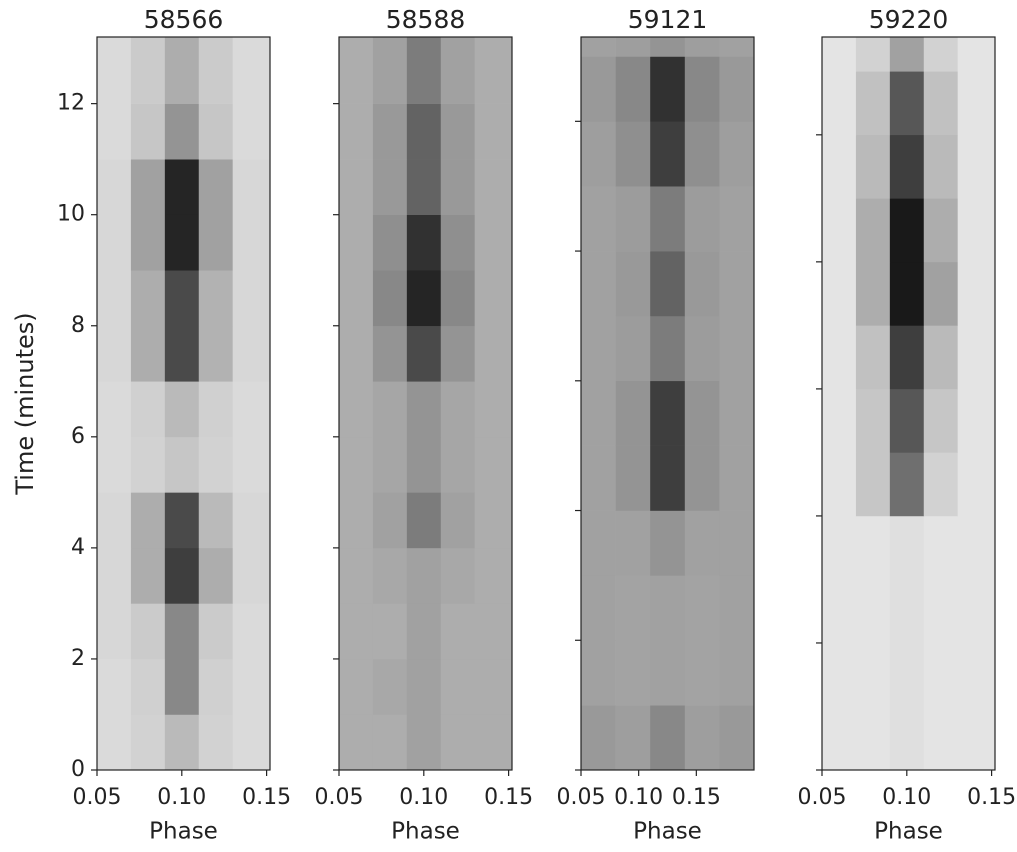  I want to click on y-tick-label: 0, so click(78, 769).